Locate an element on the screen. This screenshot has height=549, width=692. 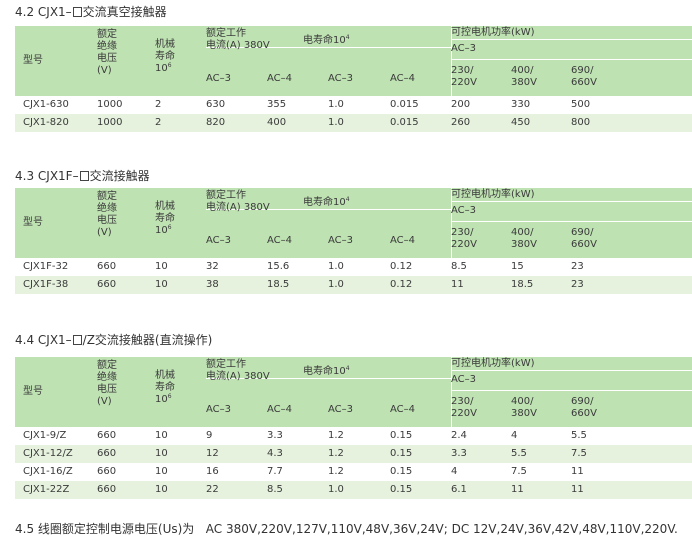
header-model: 型号 is located at coordinates (33, 391).